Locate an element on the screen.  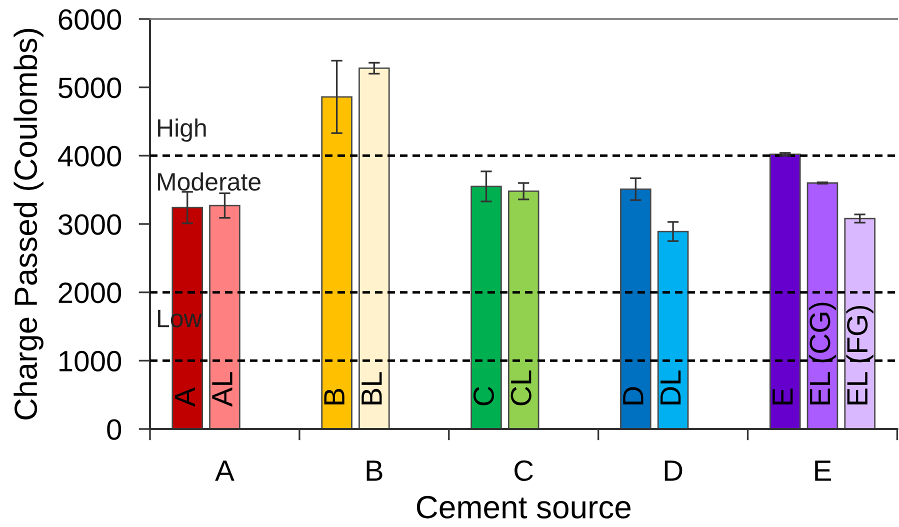
y-tick-label: 1000 is located at coordinates (91, 361).